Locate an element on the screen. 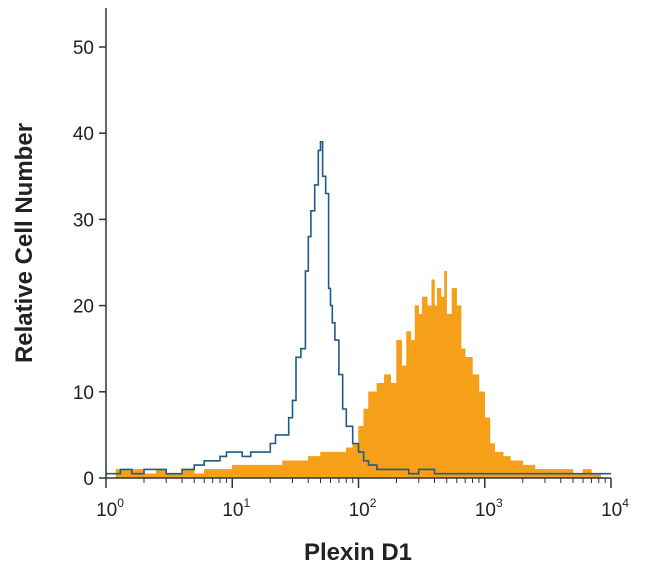  x-tick-label-2: 10² is located at coordinates (363, 508).